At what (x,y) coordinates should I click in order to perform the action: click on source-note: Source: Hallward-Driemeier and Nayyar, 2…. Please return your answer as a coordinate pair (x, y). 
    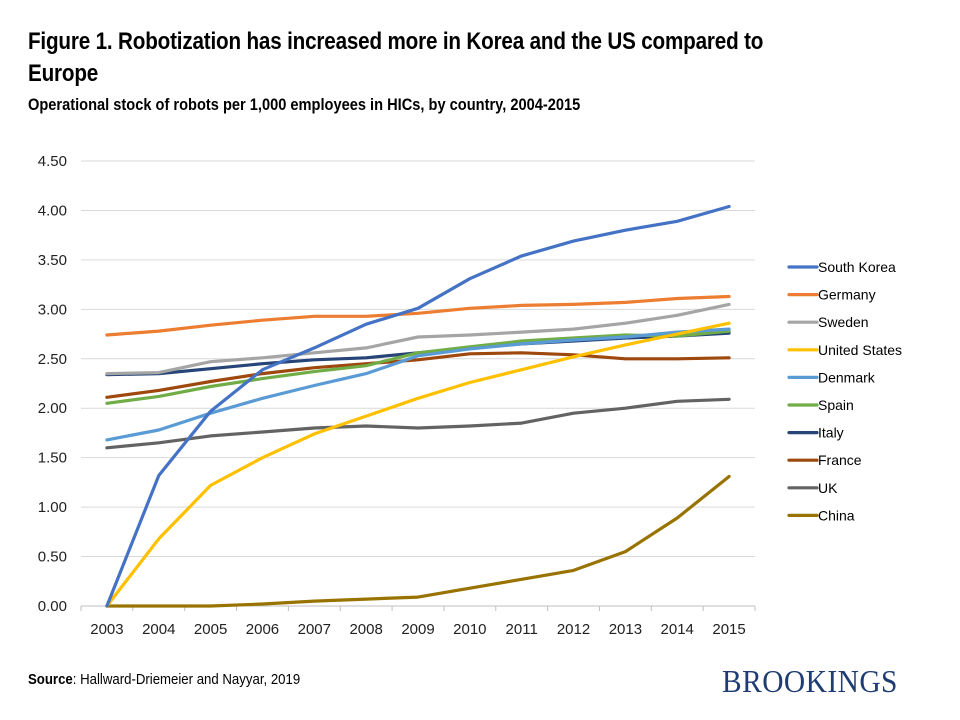
    Looking at the image, I should click on (164, 679).